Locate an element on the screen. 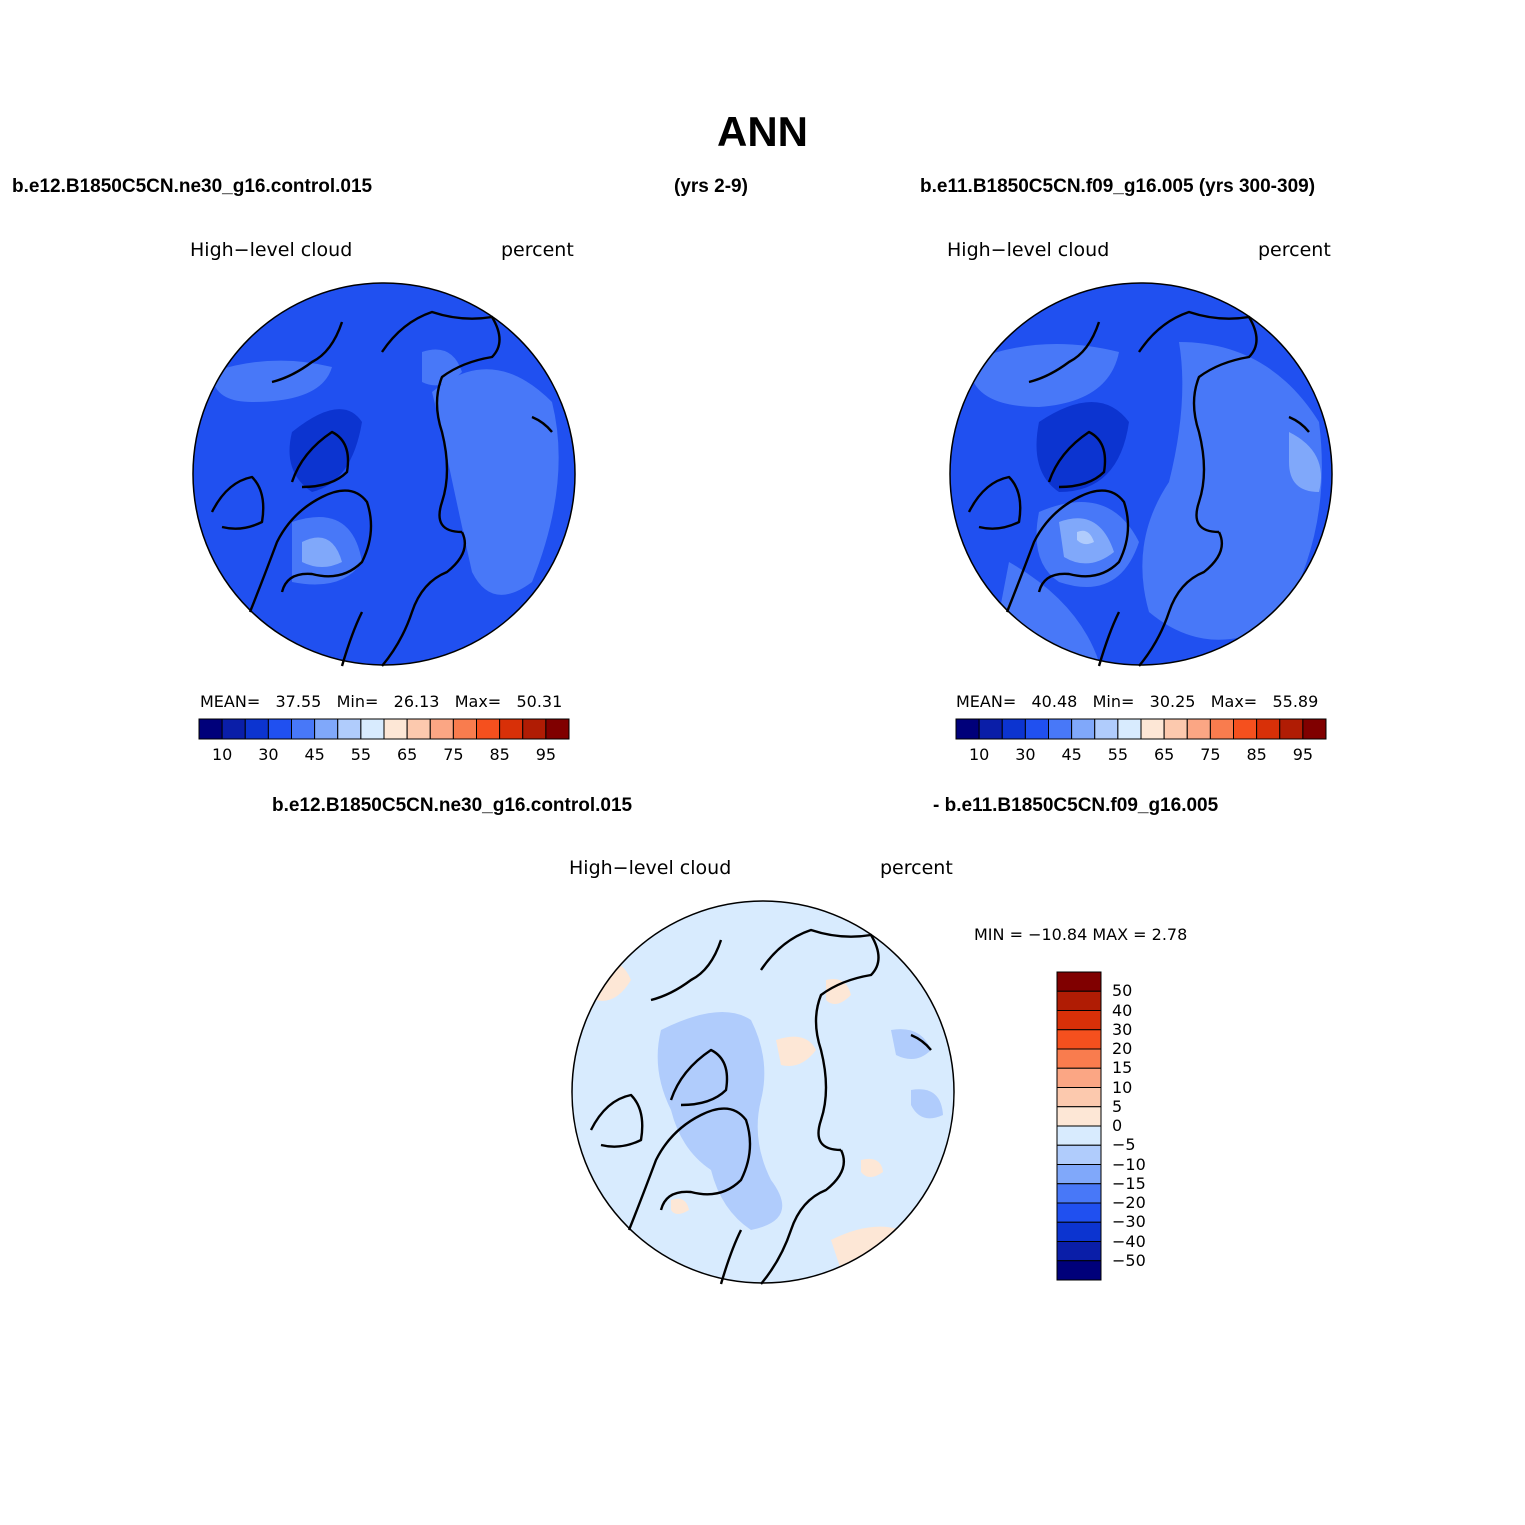 This screenshot has height=1525, width=1525. case1-label: b.e12.B1850C5CN.ne30_g16.control.015 is located at coordinates (192, 186).